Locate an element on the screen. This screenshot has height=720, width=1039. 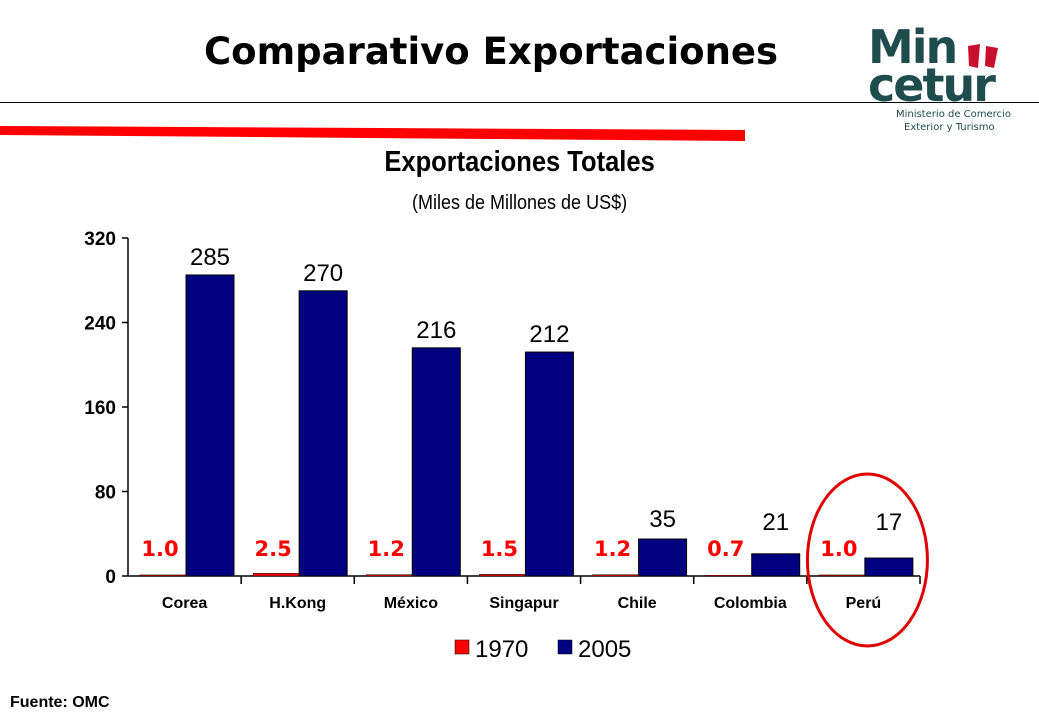
data-label-1970: 2.5 is located at coordinates (273, 549).